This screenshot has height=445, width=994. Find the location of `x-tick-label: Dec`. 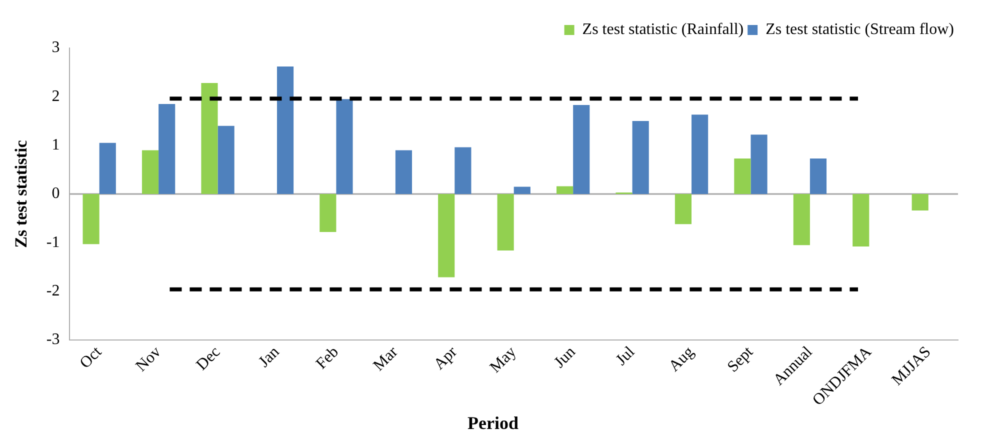

x-tick-label: Dec is located at coordinates (208, 359).